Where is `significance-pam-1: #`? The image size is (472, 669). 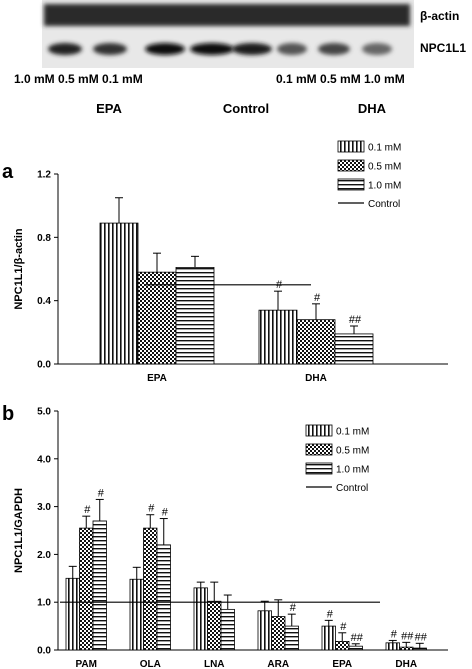
significance-pam-1: # is located at coordinates (87, 510).